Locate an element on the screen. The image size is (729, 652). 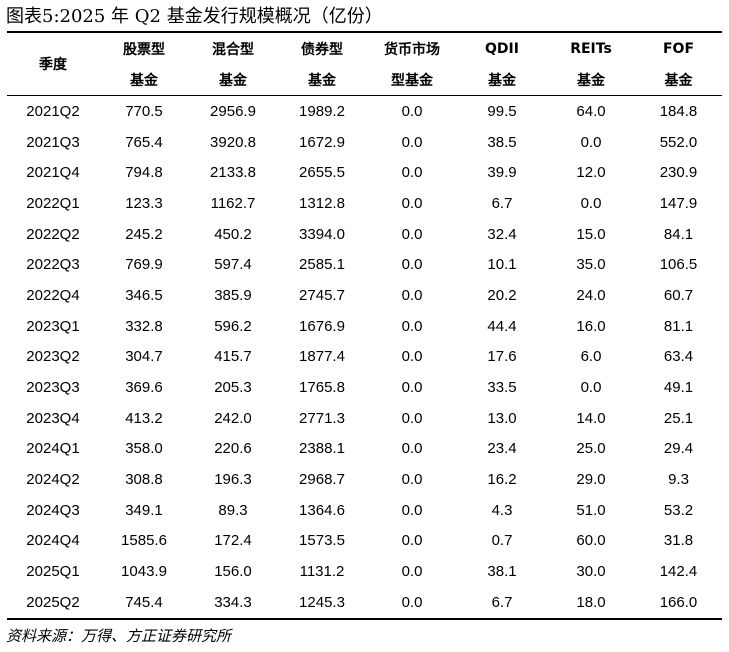
cell-quarter: 2022Q4 is located at coordinates (53, 295).